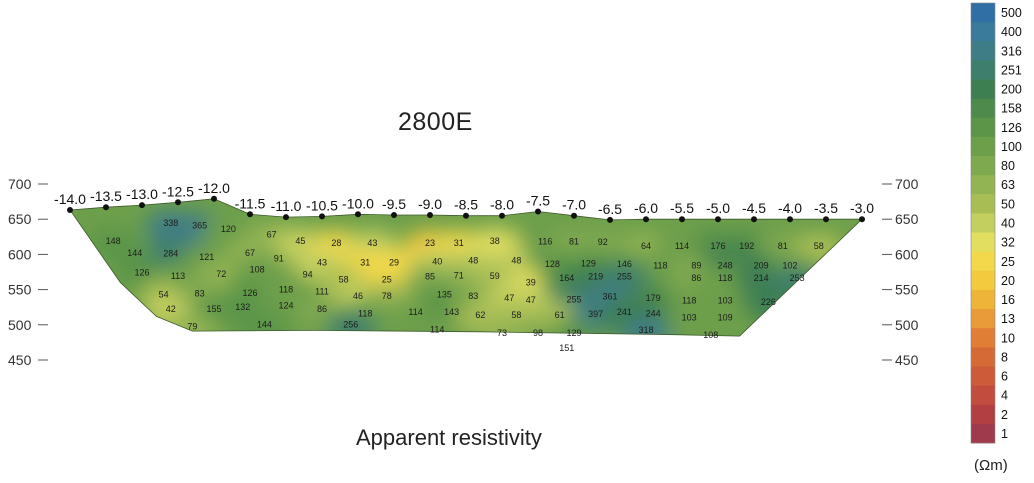  What do you see at coordinates (645, 330) in the screenshot?
I see `value-label: 318` at bounding box center [645, 330].